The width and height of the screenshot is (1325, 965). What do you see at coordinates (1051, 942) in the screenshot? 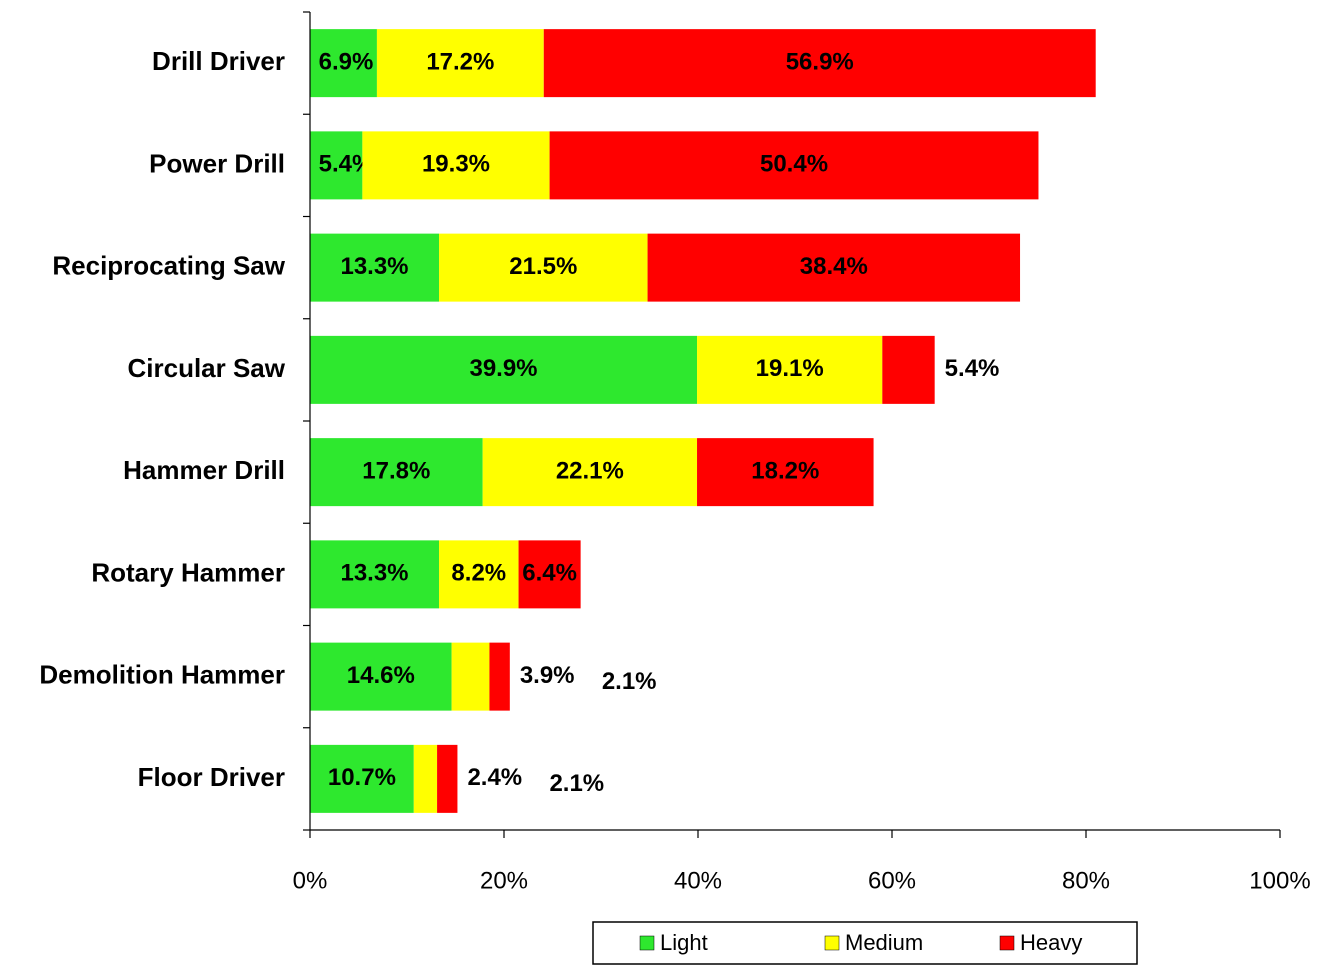
I see `legend-label: Heavy` at bounding box center [1051, 942].